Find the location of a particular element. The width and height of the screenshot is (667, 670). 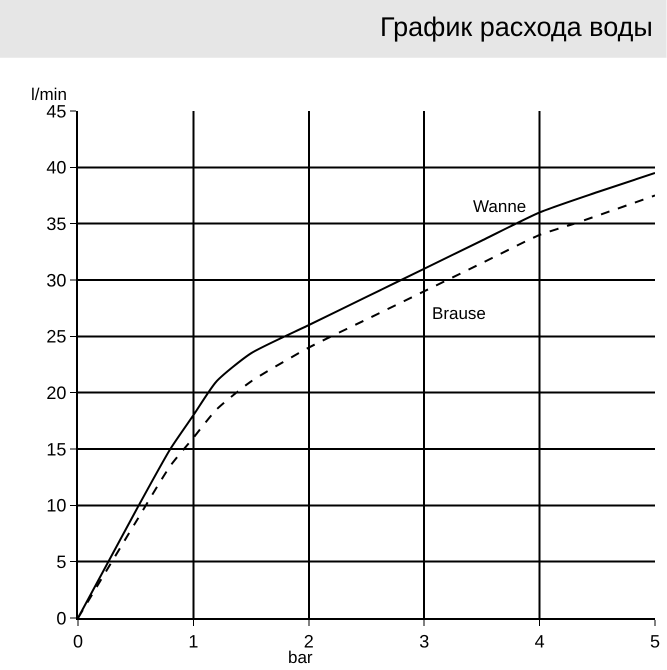

x-tick-label: 0 is located at coordinates (78, 642).